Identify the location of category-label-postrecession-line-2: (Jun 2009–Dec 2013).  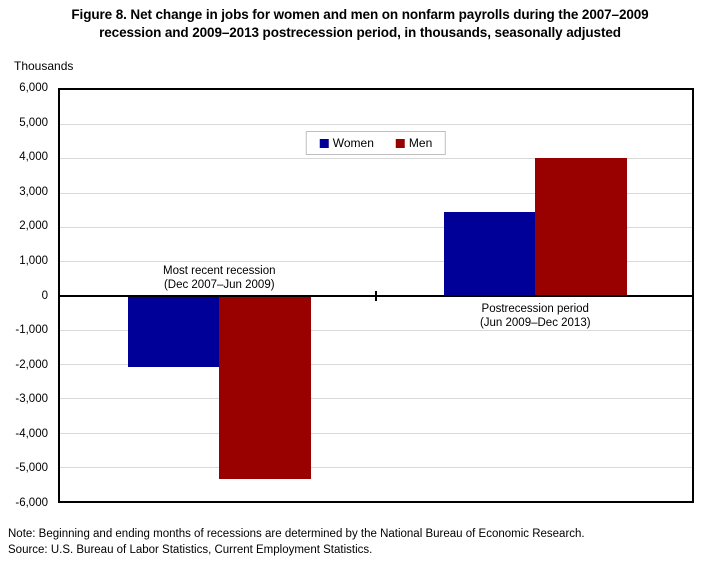
(535, 322).